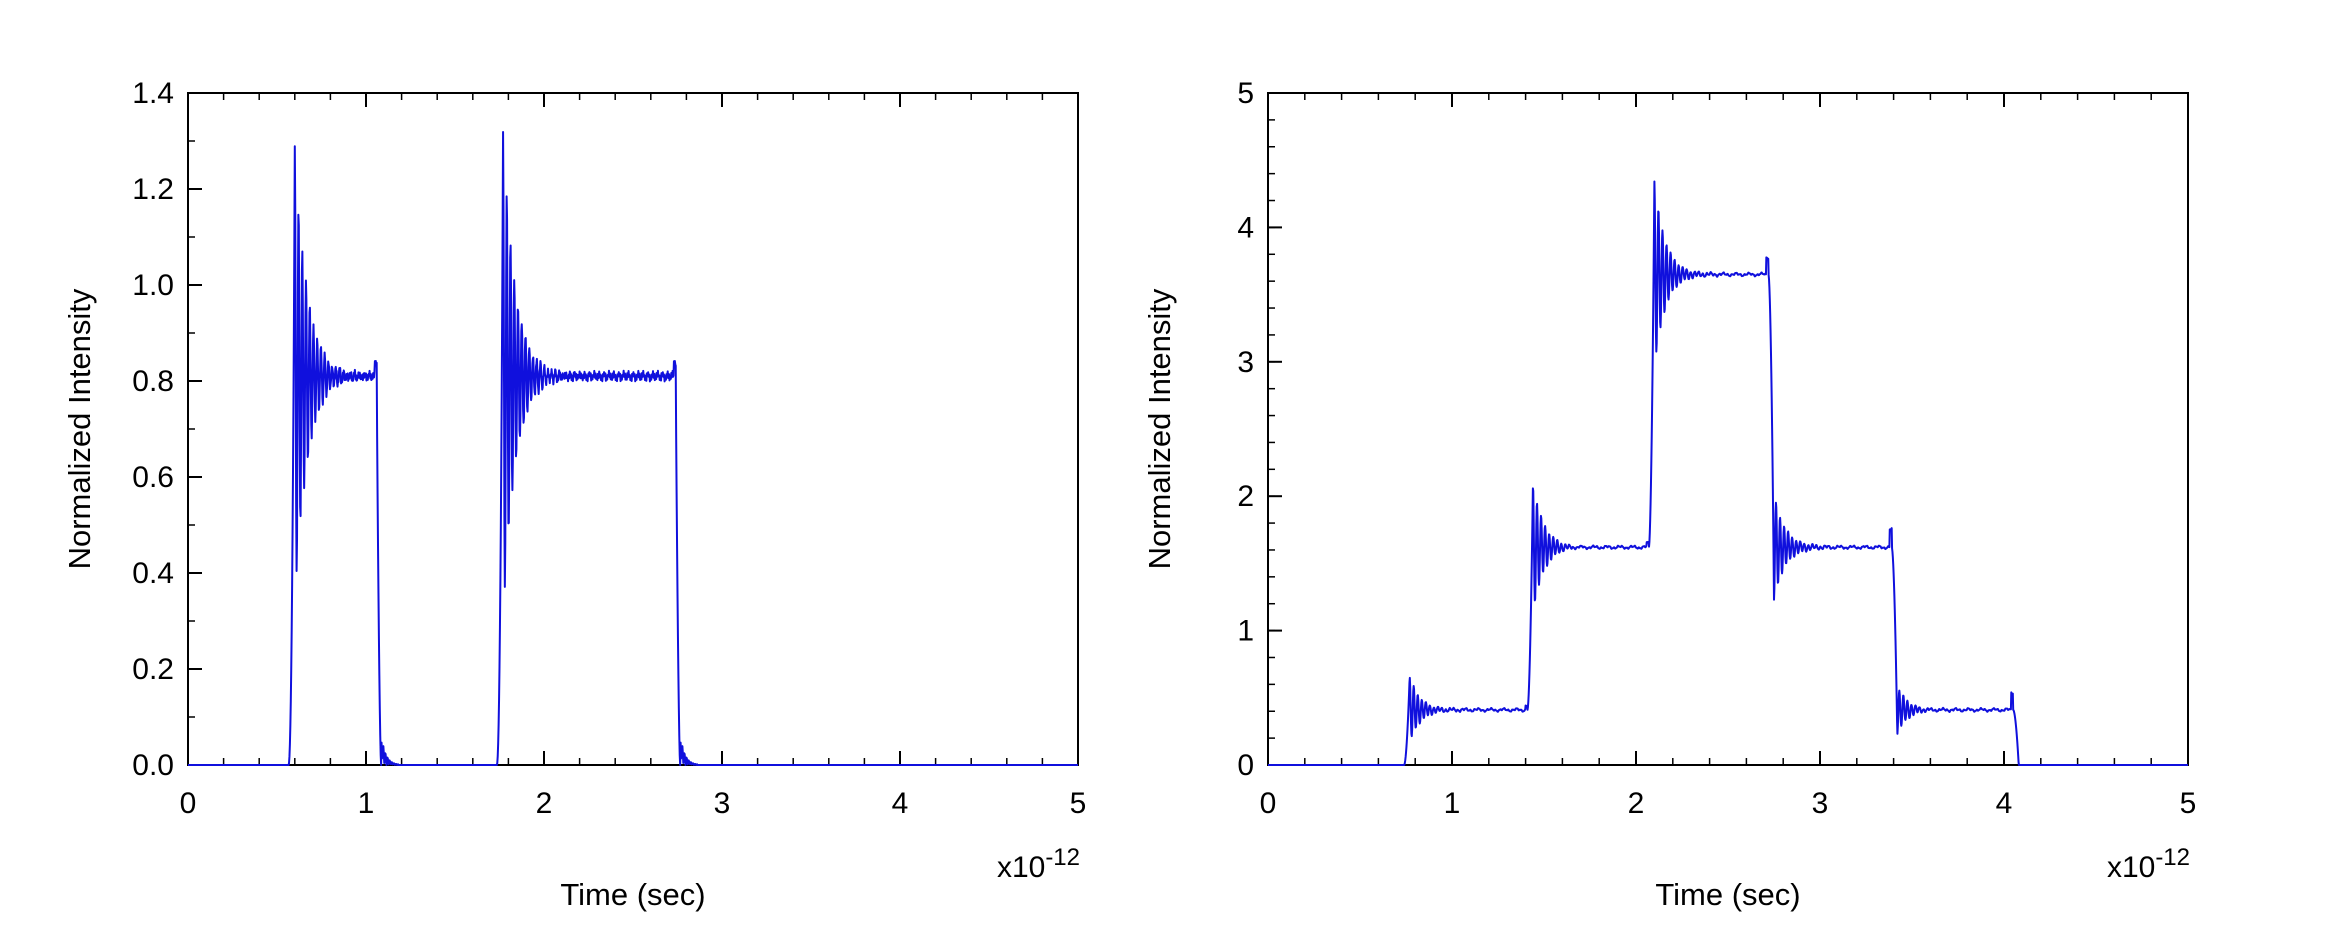 This screenshot has width=2338, height=948. What do you see at coordinates (153, 381) in the screenshot?
I see `left-y-tick-label: 0.8` at bounding box center [153, 381].